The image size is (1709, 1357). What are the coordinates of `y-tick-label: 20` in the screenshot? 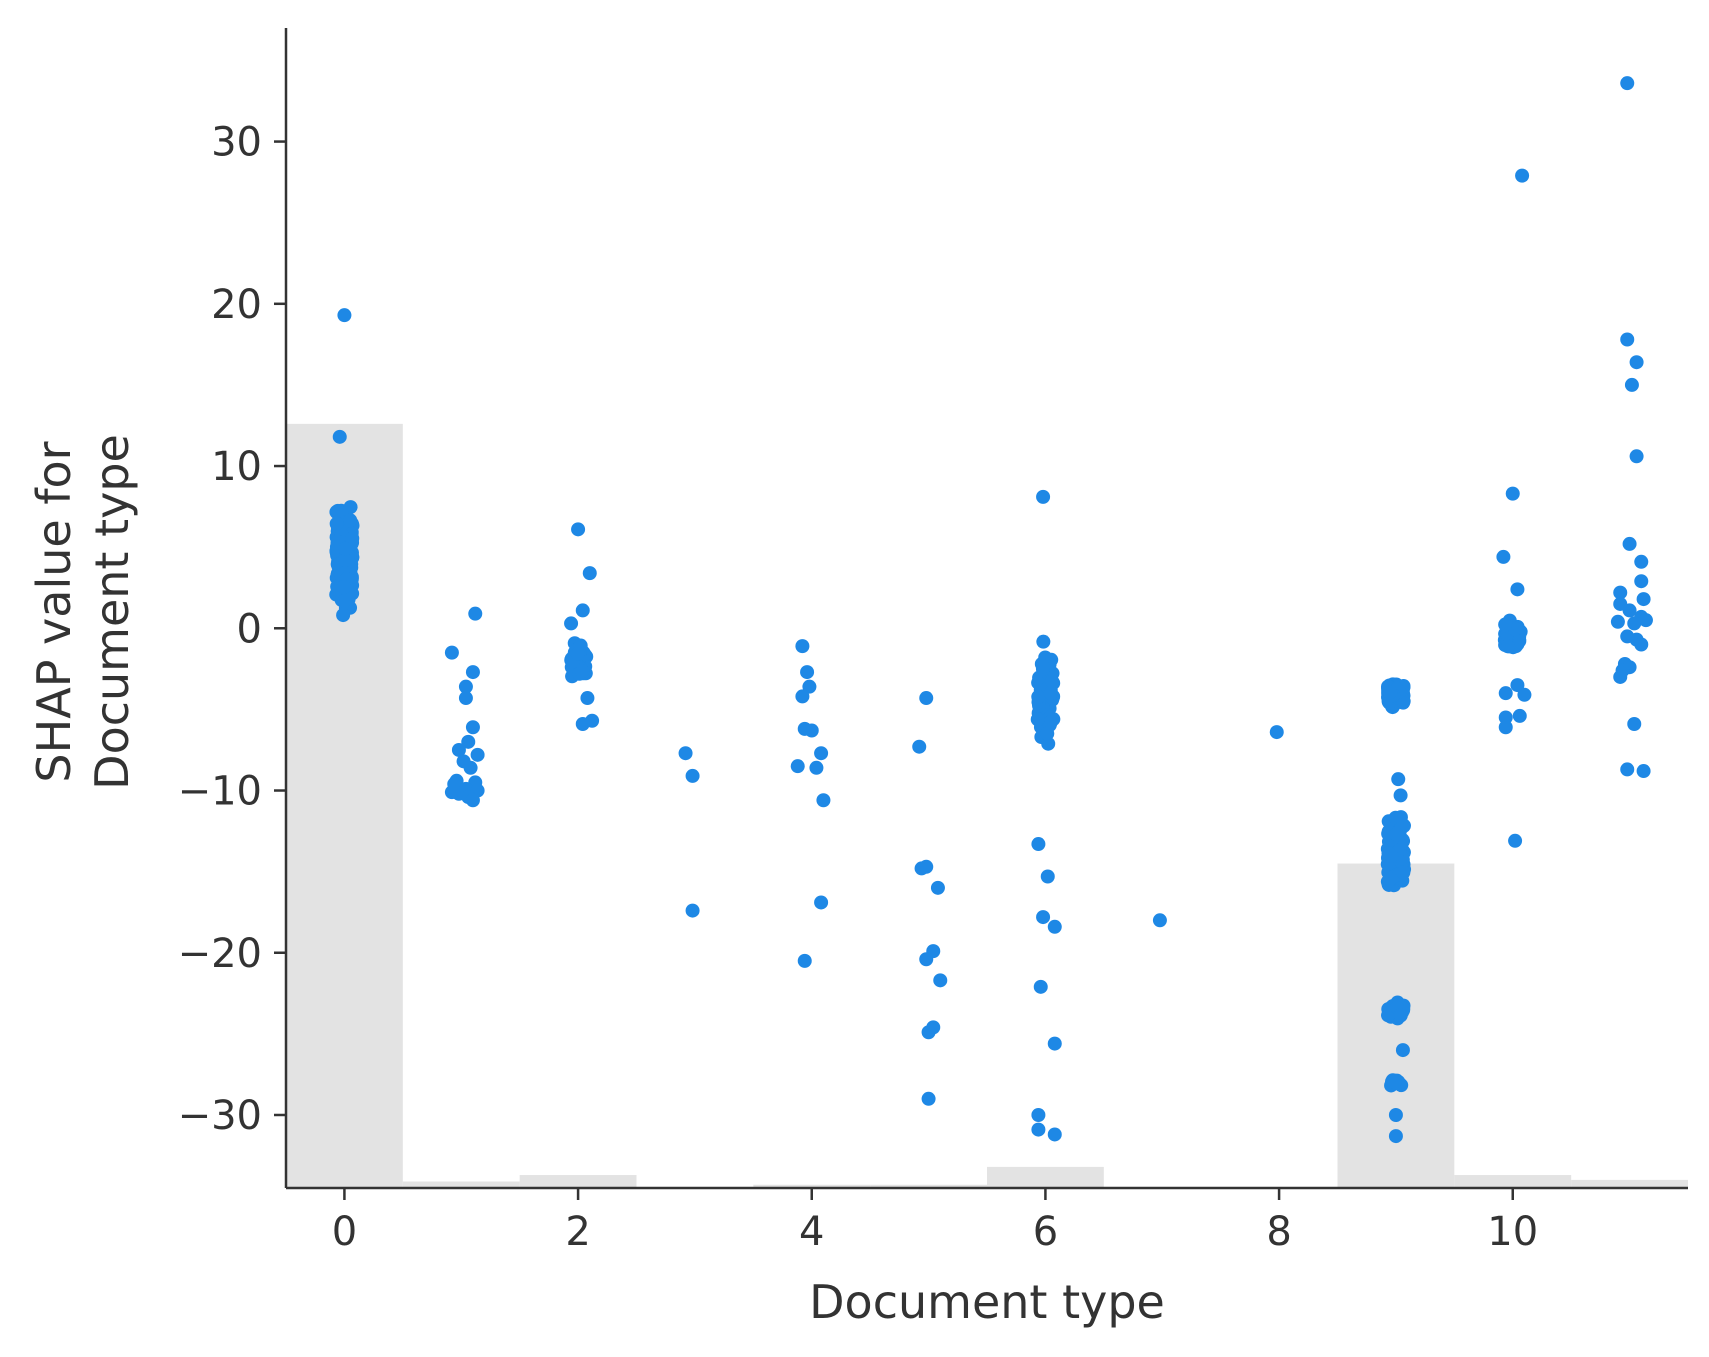 It's located at (236, 305).